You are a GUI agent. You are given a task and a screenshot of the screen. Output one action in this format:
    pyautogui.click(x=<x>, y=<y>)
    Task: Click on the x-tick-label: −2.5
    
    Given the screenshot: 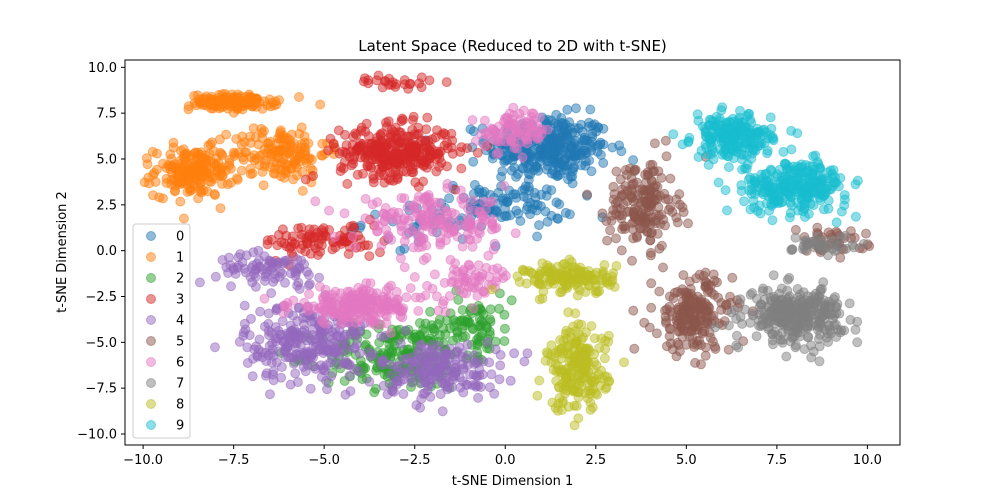 What is the action you would take?
    pyautogui.click(x=415, y=460)
    